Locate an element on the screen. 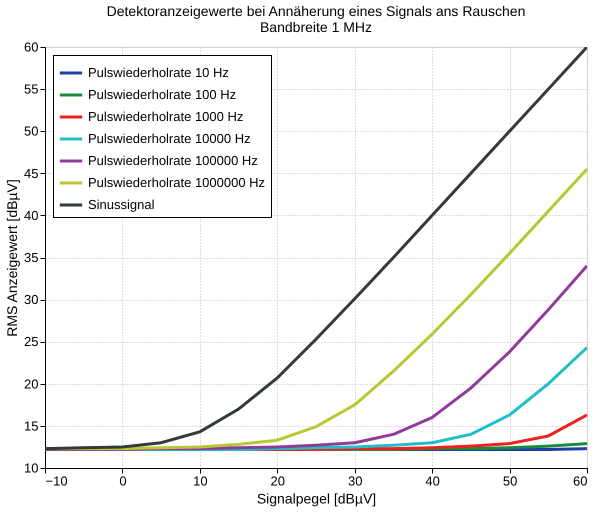  legend-label: Pulswiederholrate 10 Hz is located at coordinates (158, 72).